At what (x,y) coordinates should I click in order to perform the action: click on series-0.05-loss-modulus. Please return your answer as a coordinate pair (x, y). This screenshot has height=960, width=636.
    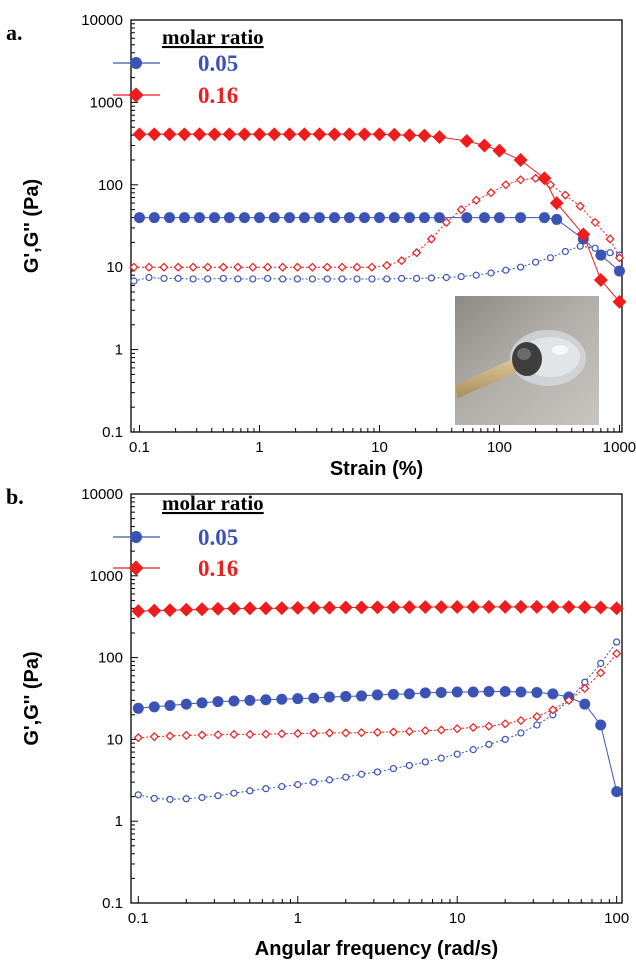
    Looking at the image, I should click on (377, 263).